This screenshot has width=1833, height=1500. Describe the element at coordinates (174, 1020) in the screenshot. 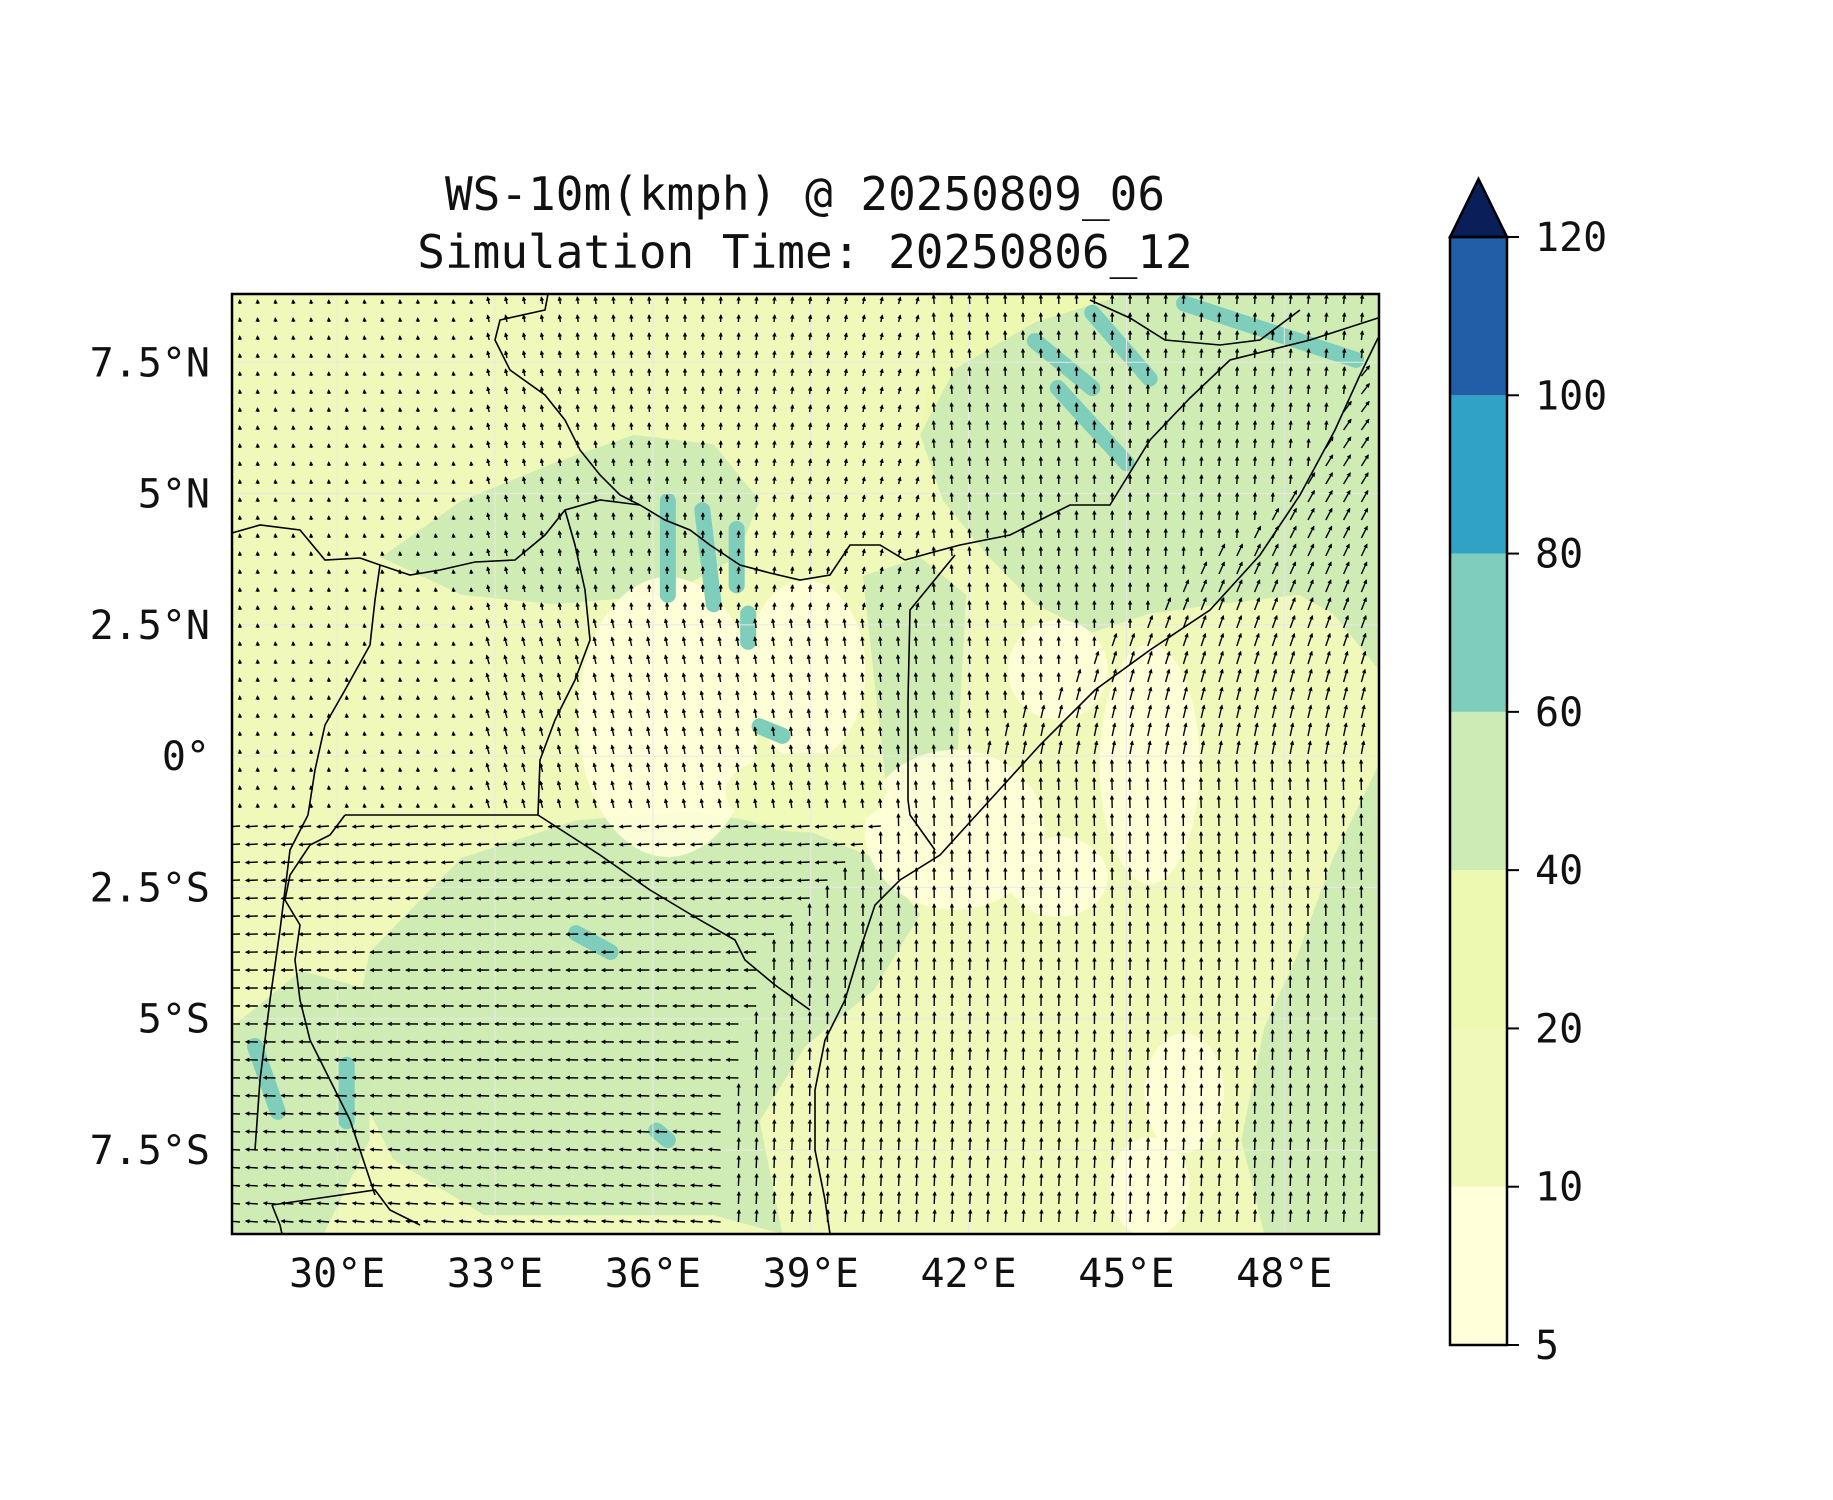

I see `y-tick-label: 5°S` at that location.